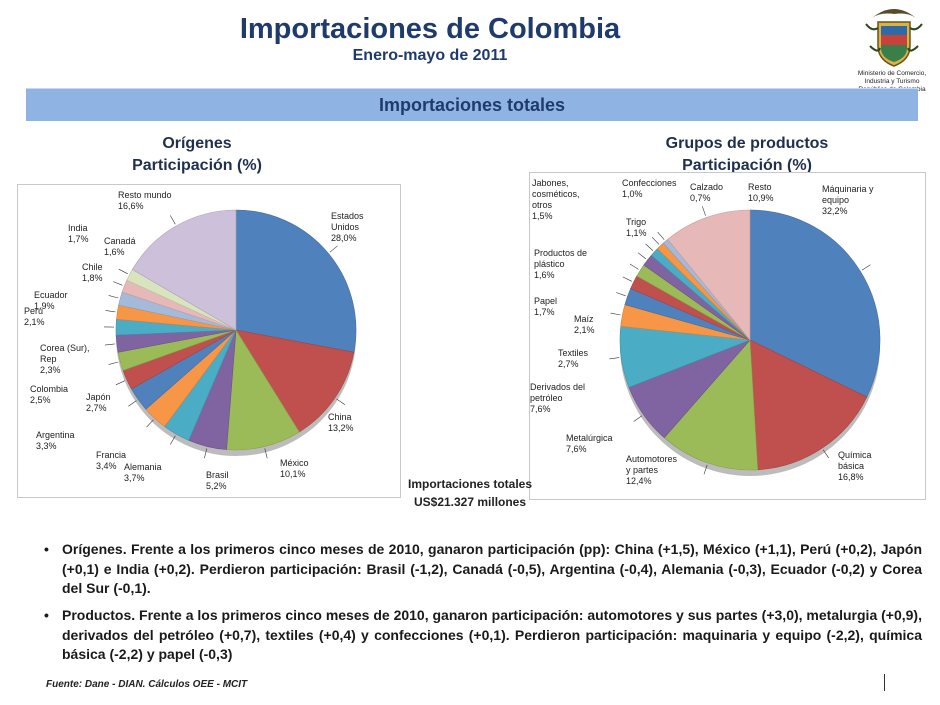 The height and width of the screenshot is (705, 940). I want to click on producto-leader-metalurgica, so click(638, 418).